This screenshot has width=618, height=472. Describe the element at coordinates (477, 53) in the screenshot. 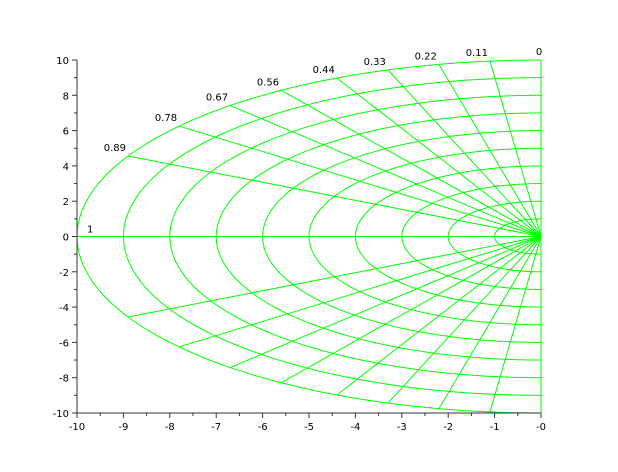

I see `damping-label: 0.11` at that location.